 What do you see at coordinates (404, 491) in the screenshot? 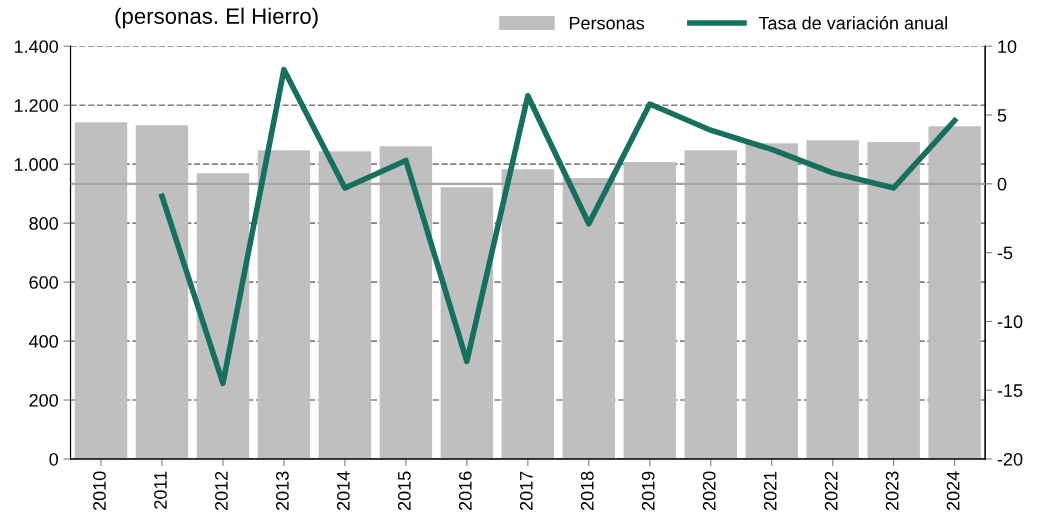
I see `x-tick-label: 2015` at bounding box center [404, 491].